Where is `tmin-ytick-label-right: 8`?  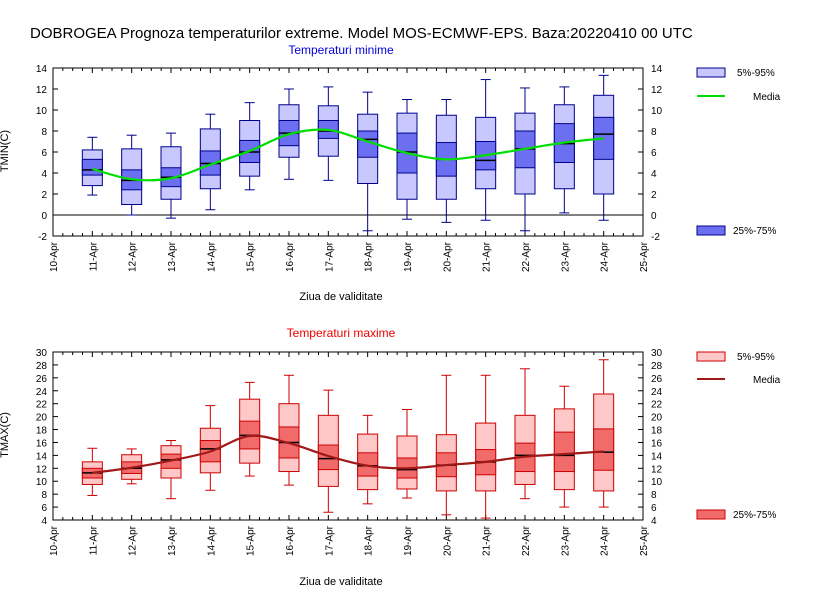
tmin-ytick-label-right: 8 is located at coordinates (654, 132).